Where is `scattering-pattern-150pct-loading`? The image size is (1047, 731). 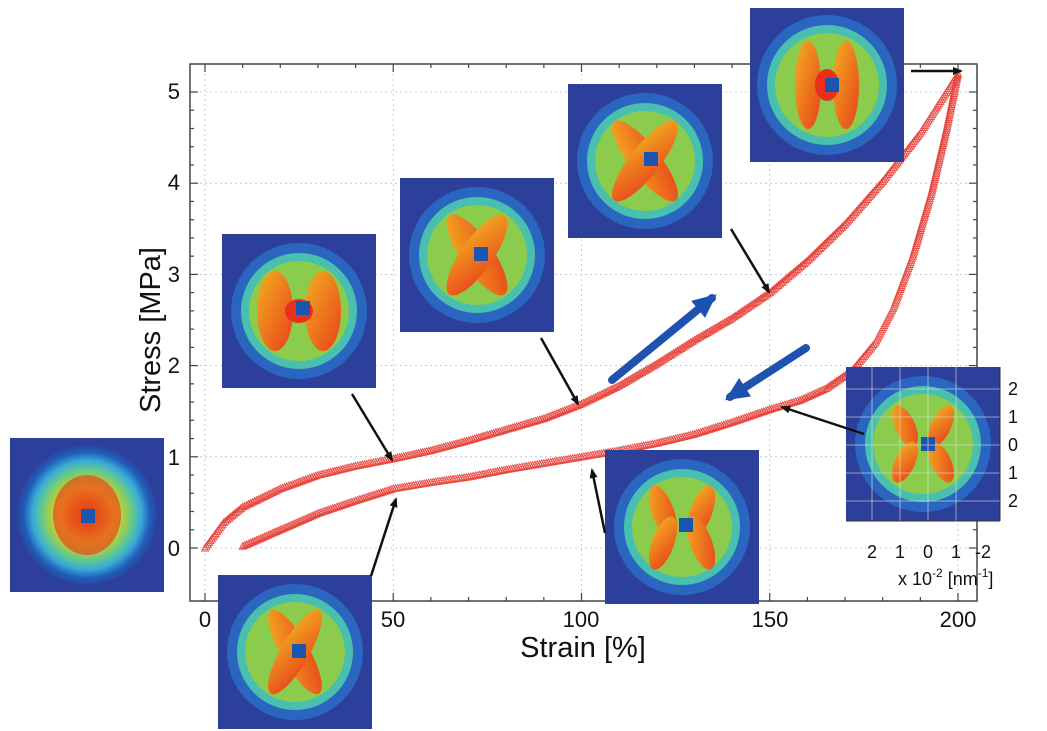
scattering-pattern-150pct-loading is located at coordinates (645, 161).